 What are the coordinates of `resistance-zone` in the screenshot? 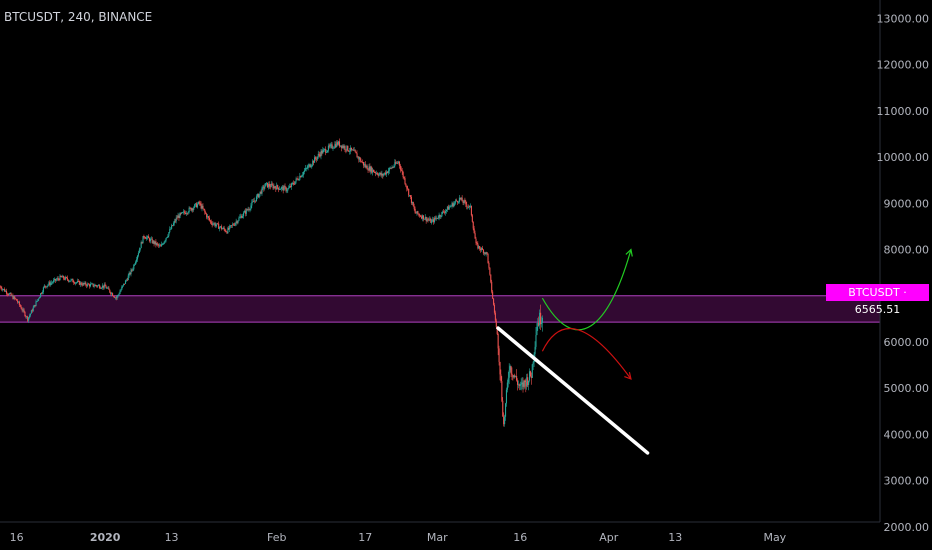 It's located at (440, 309).